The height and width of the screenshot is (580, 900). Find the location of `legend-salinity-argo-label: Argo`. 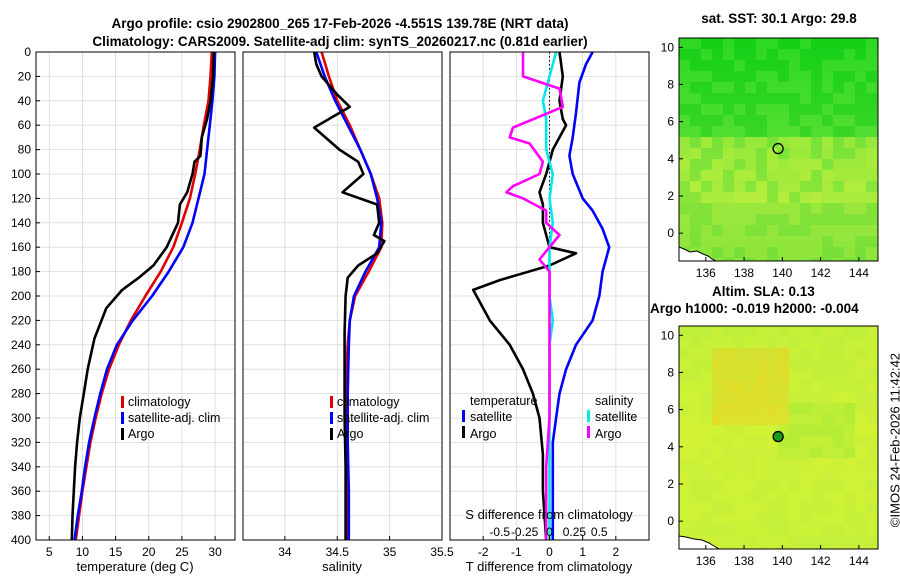

legend-salinity-argo-label: Argo is located at coordinates (608, 434).